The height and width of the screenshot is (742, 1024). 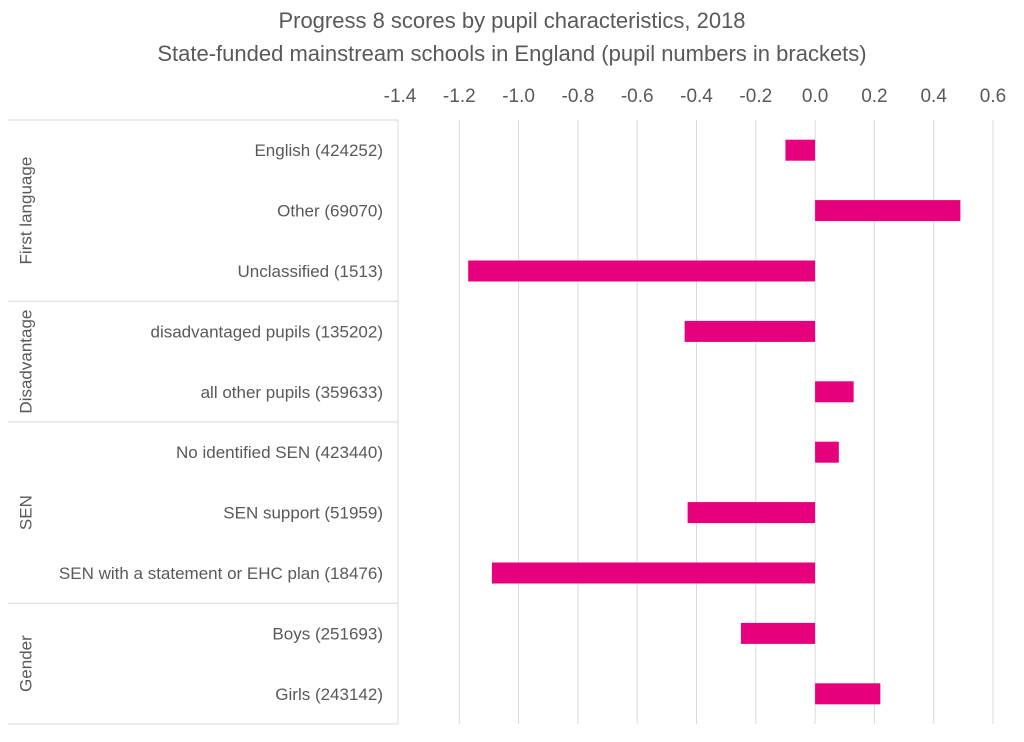 I want to click on x-tick-label: 0.4, so click(x=933, y=96).